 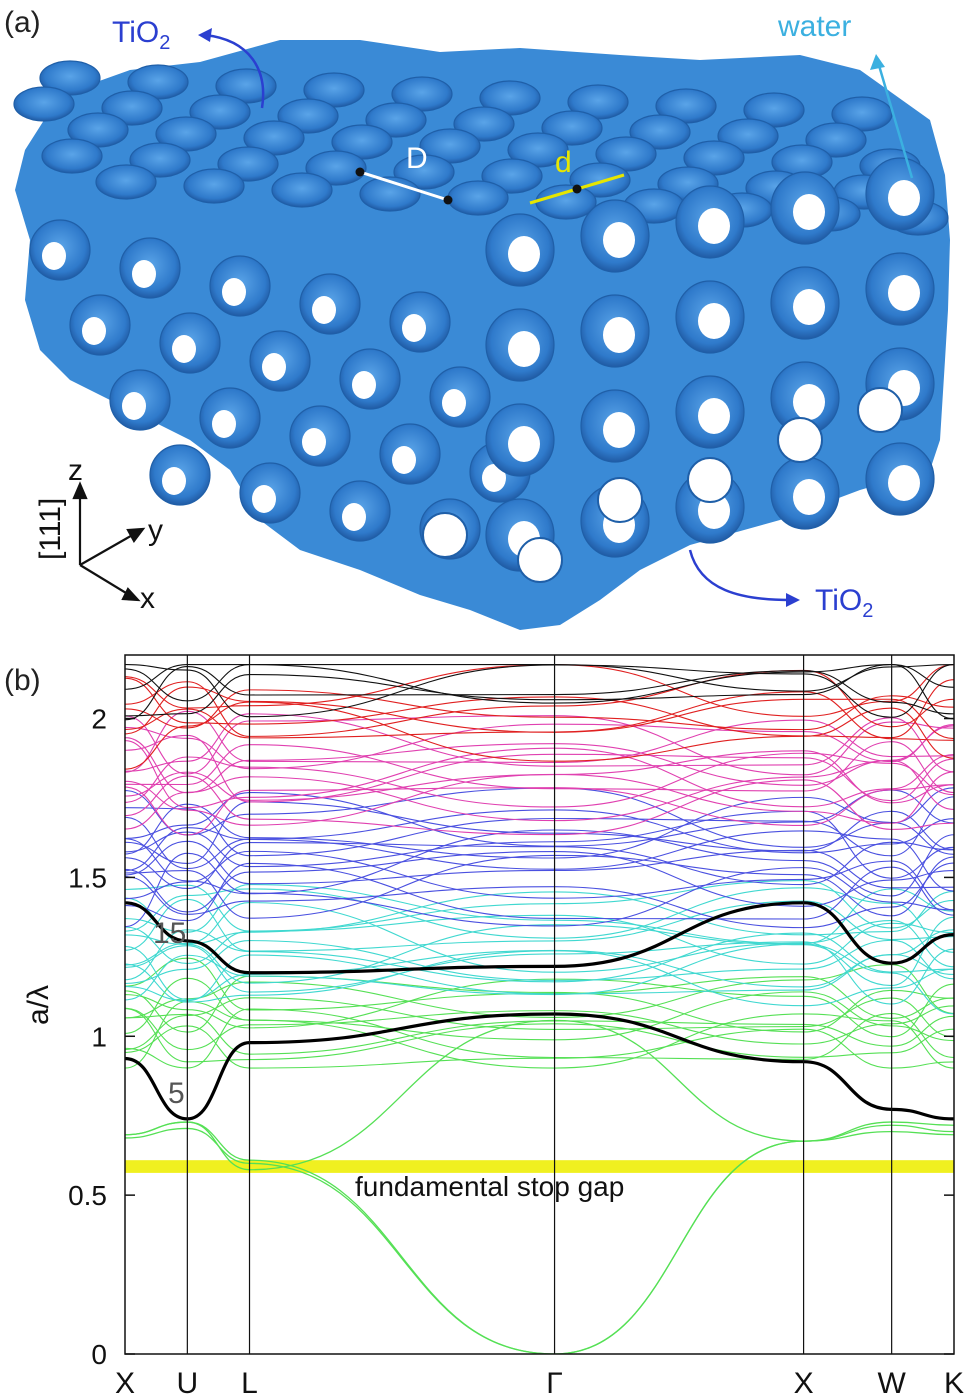 What do you see at coordinates (141, 35) in the screenshot?
I see `tio2-label-top: TiO2` at bounding box center [141, 35].